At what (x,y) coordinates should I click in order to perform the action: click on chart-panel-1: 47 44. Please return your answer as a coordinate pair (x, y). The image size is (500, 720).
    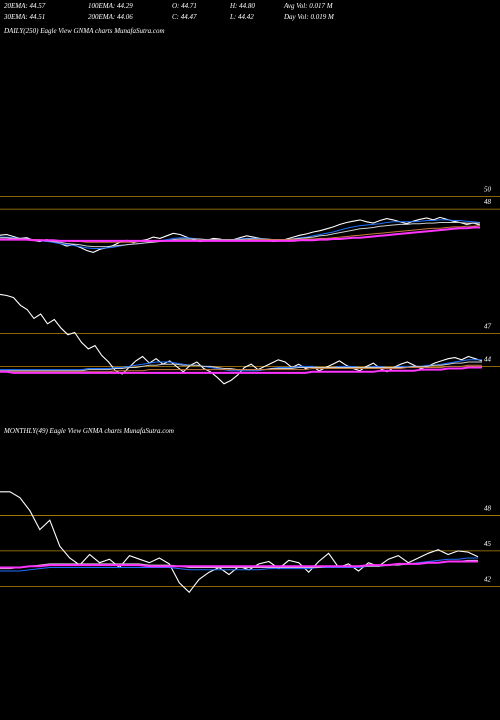
    Looking at the image, I should click on (250, 339).